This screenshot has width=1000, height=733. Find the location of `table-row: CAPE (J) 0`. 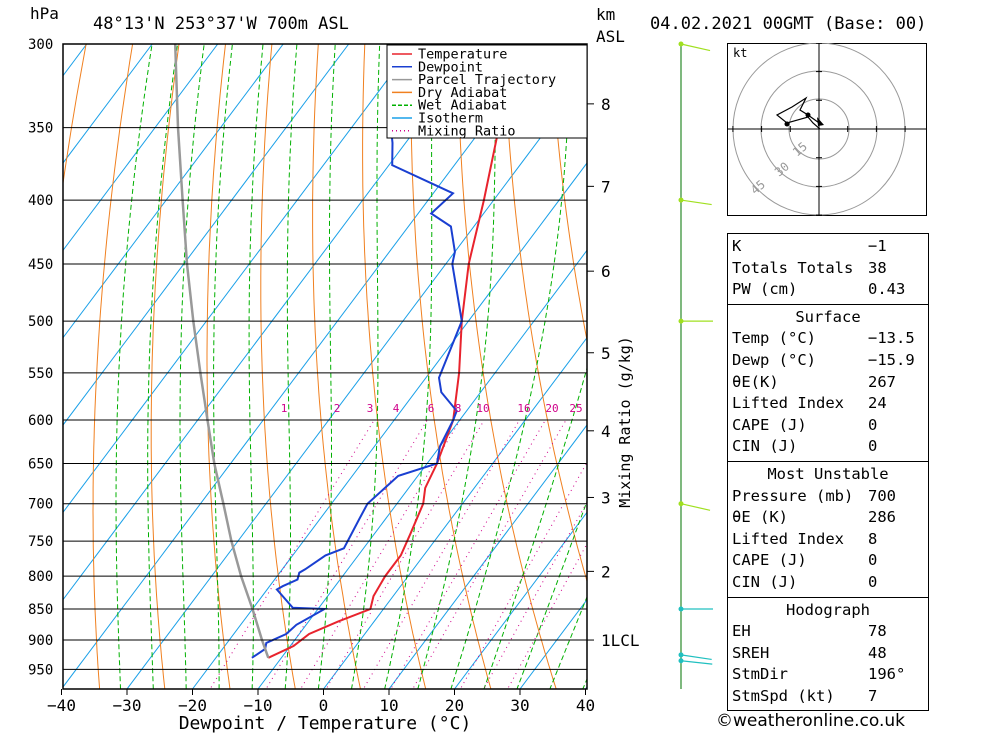

table-row: CAPE (J) 0 is located at coordinates (828, 561).